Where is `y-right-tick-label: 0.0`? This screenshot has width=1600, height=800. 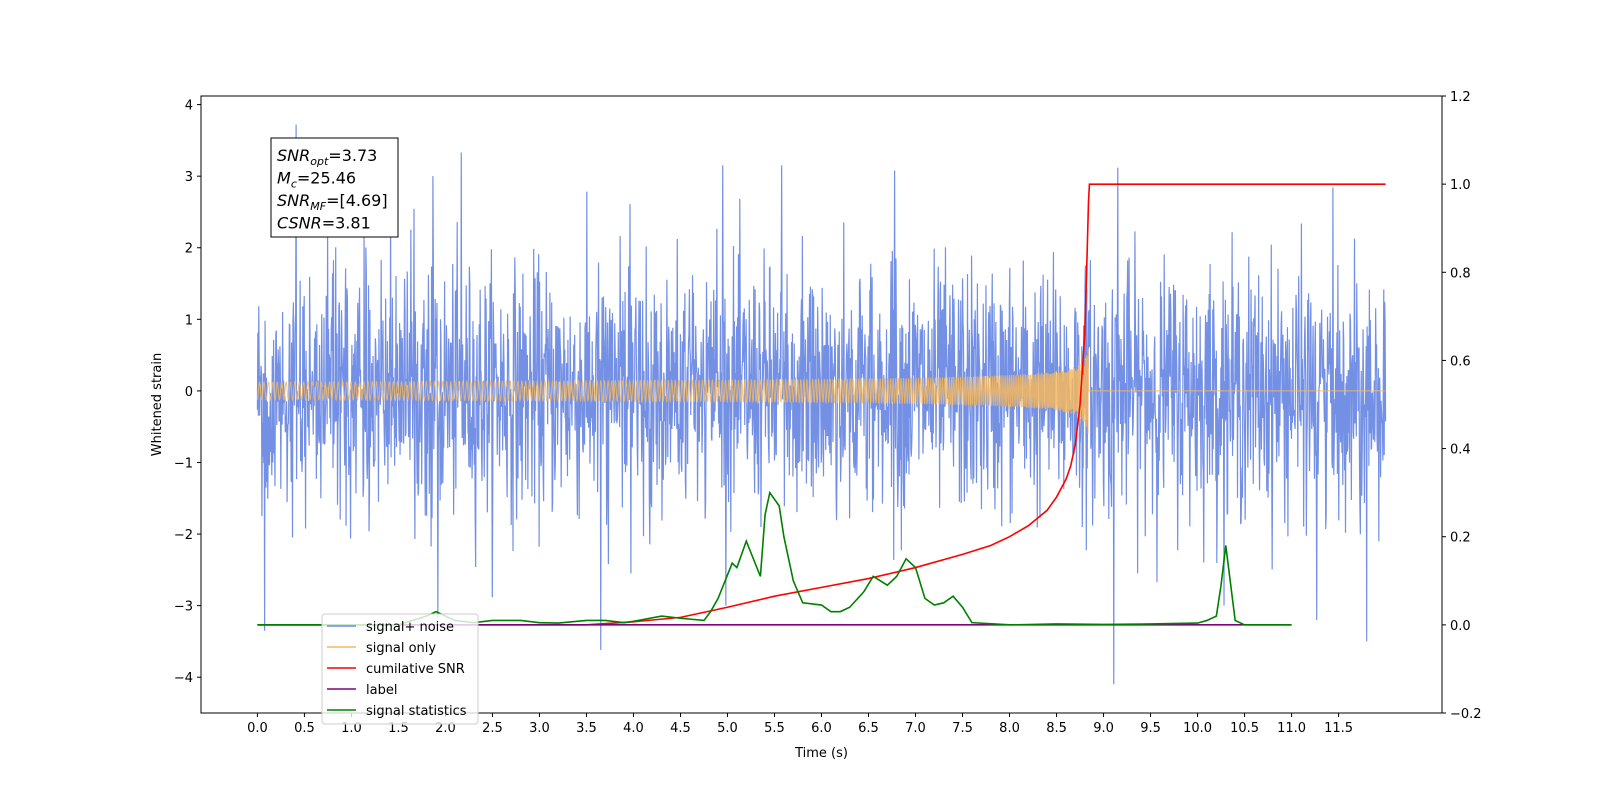 y-right-tick-label: 0.0 is located at coordinates (1460, 626).